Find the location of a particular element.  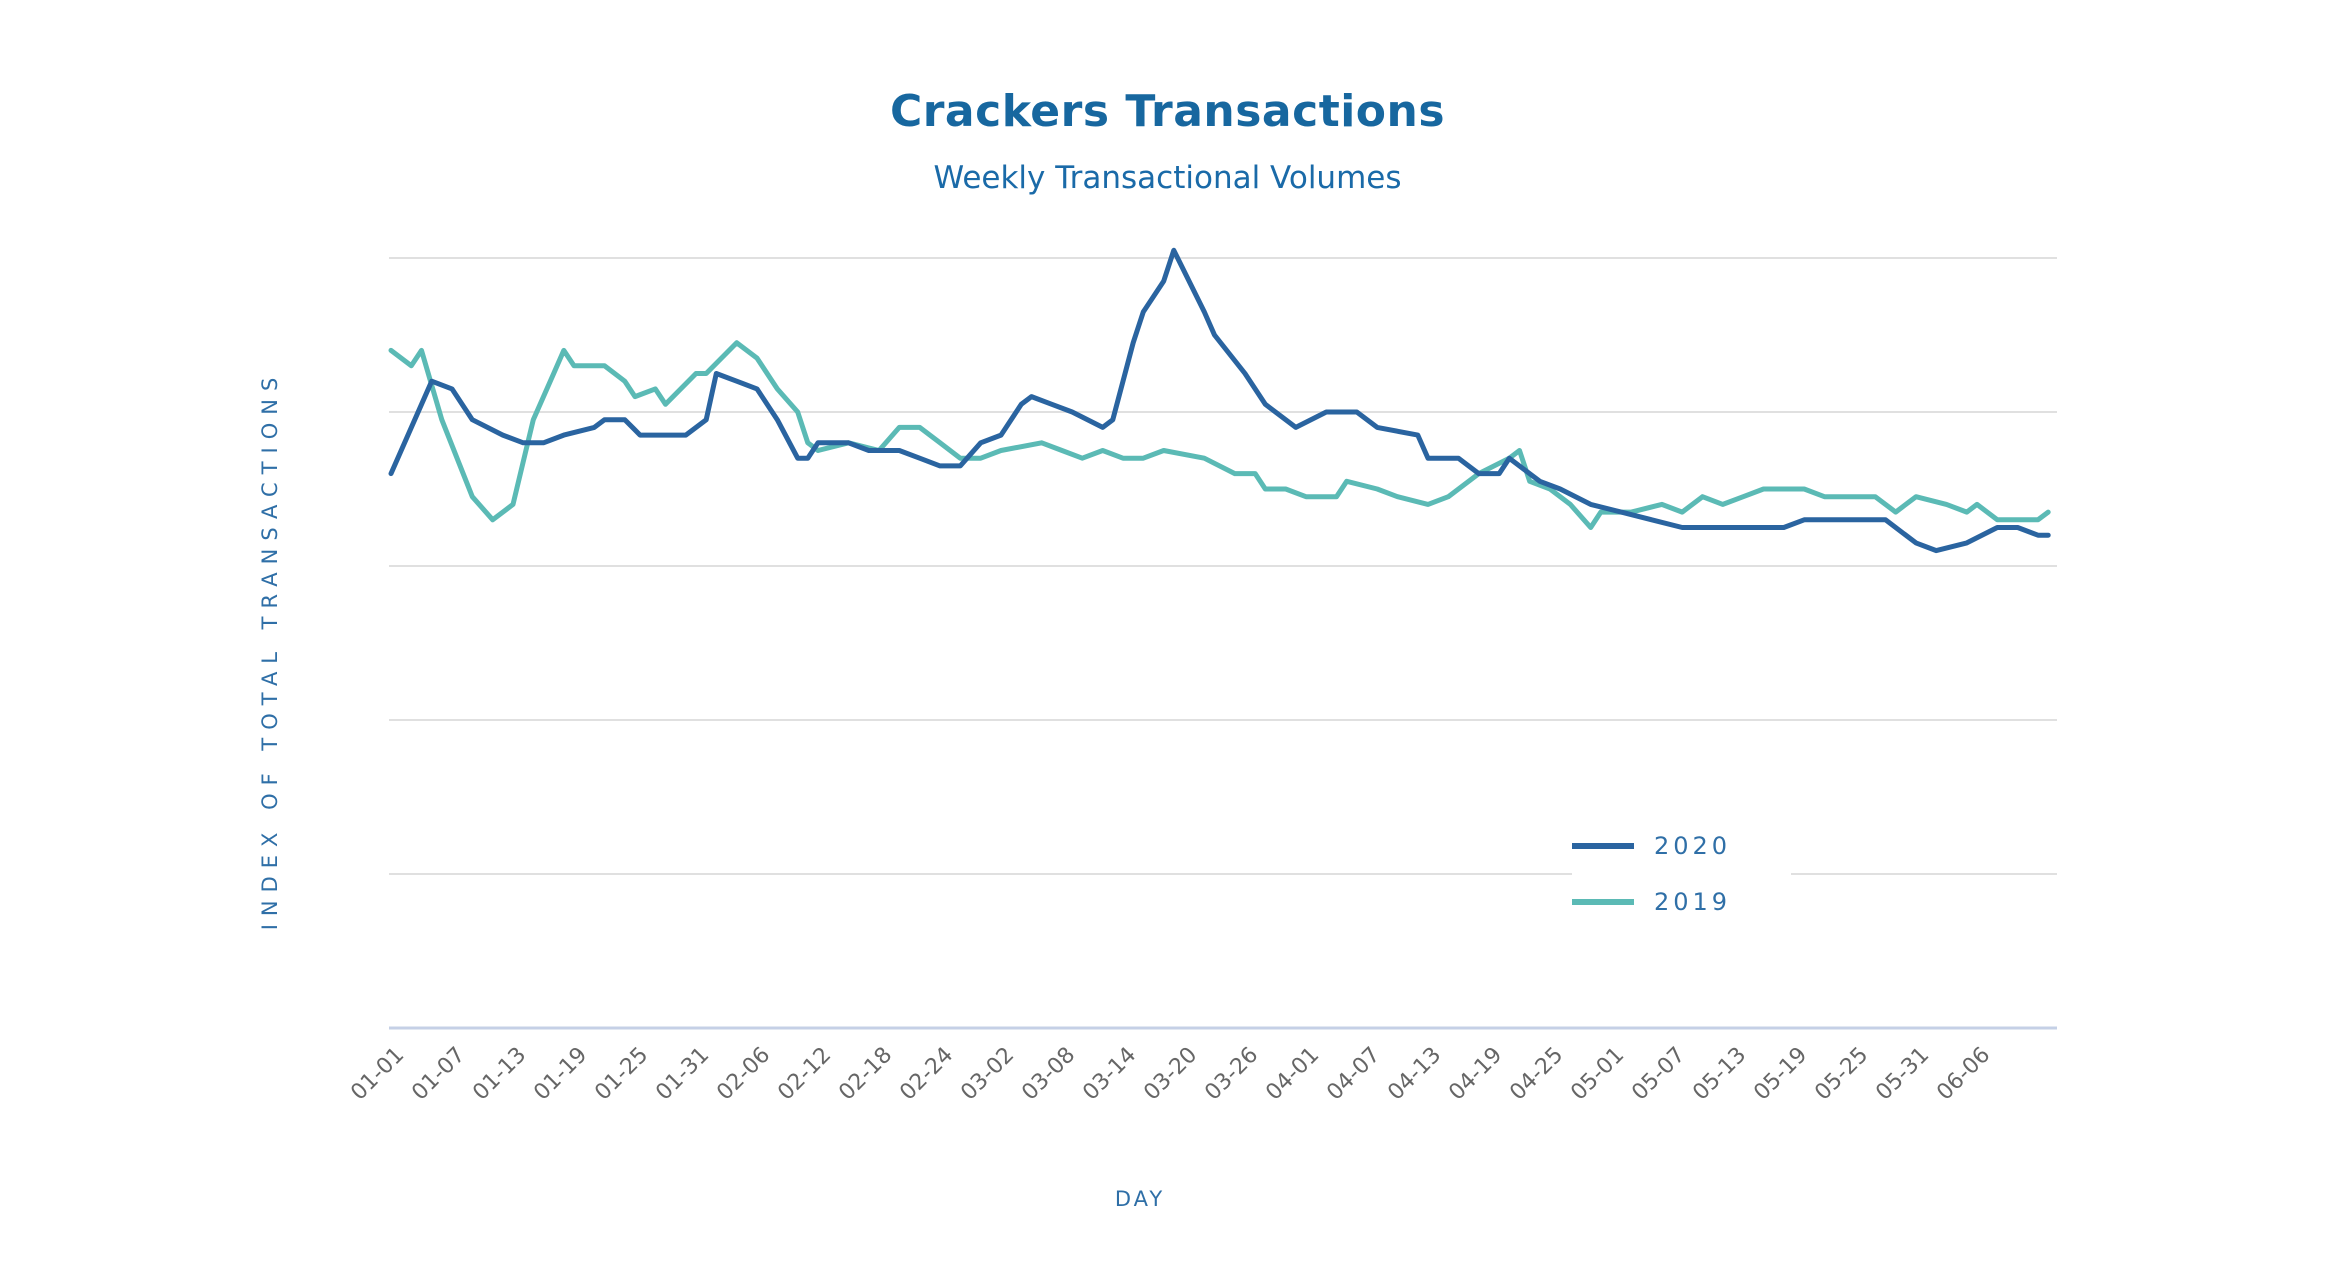

x-tick-label: 04-07 is located at coordinates (1353, 1074).